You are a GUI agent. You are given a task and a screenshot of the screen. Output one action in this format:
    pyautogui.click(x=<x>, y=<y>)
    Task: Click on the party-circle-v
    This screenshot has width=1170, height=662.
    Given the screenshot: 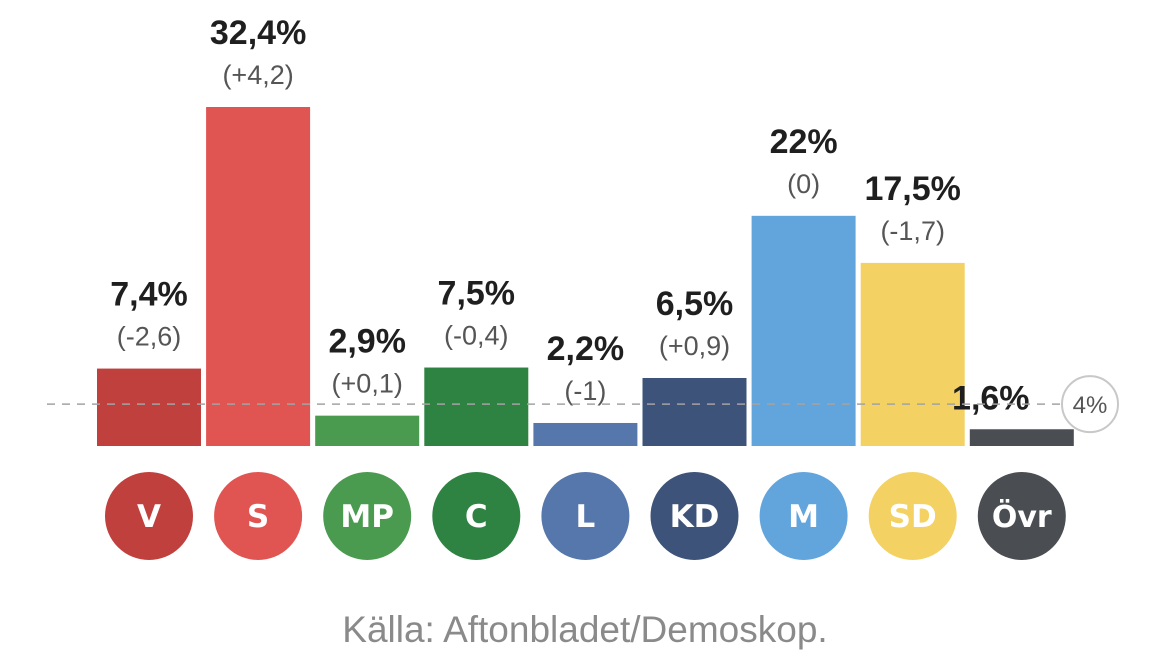 What is the action you would take?
    pyautogui.click(x=149, y=516)
    